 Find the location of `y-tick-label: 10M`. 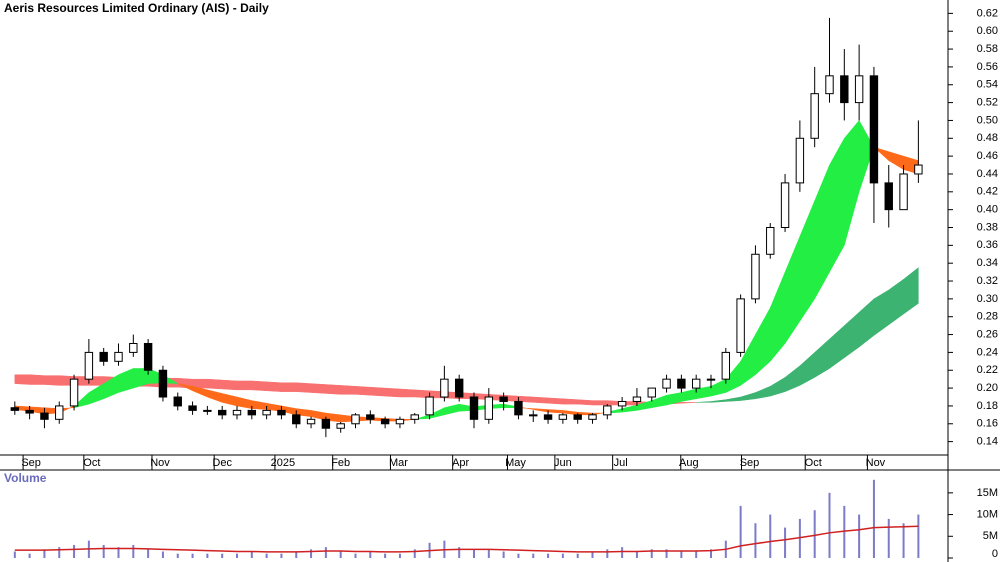

y-tick-label: 10M is located at coordinates (987, 514).